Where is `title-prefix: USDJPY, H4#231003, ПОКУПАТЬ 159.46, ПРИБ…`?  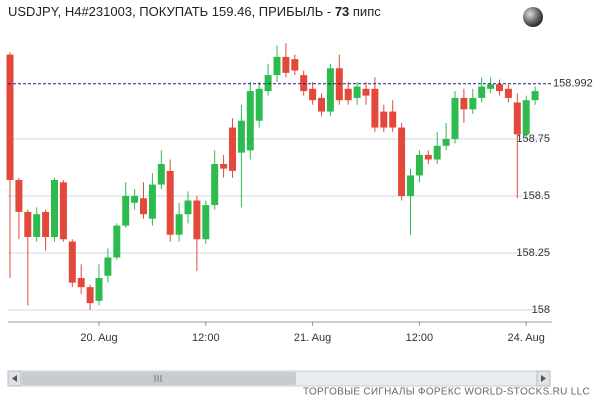
title-prefix: USDJPY, H4#231003, ПОКУПАТЬ 159.46, ПРИБ… is located at coordinates (171, 11).